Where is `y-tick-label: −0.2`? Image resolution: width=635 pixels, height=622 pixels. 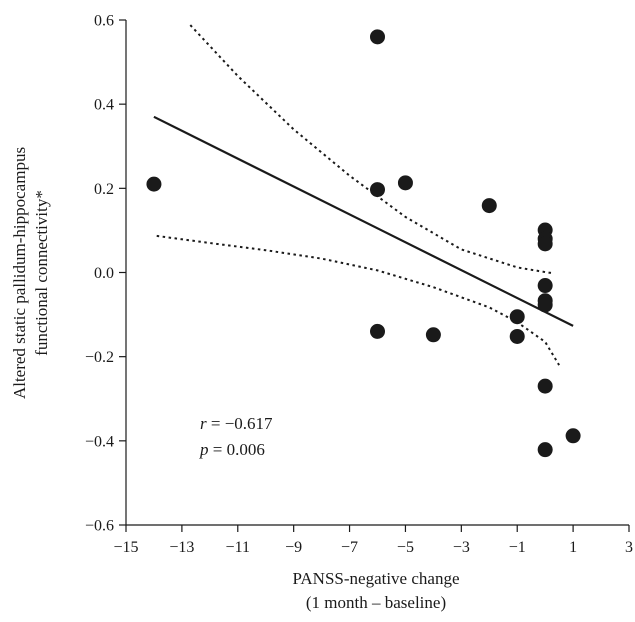
y-tick-label: −0.2 is located at coordinates (99, 357).